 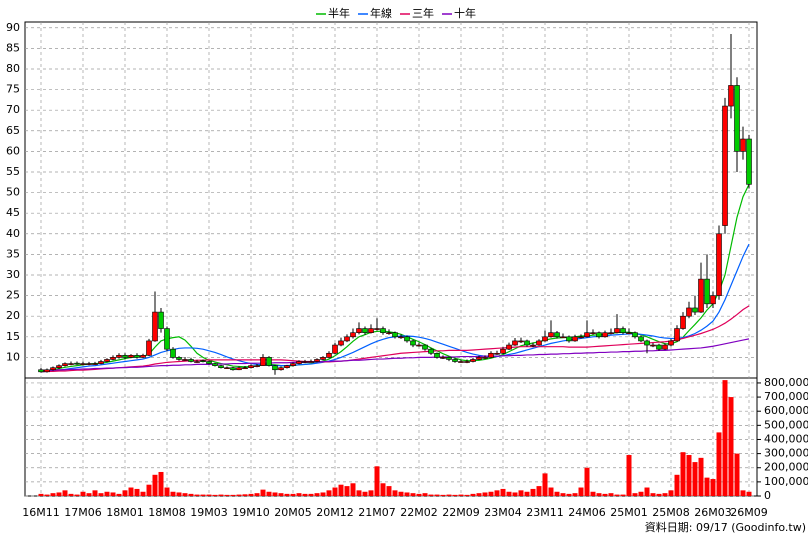 I want to click on x-tick-label: 26M09, so click(x=749, y=512).